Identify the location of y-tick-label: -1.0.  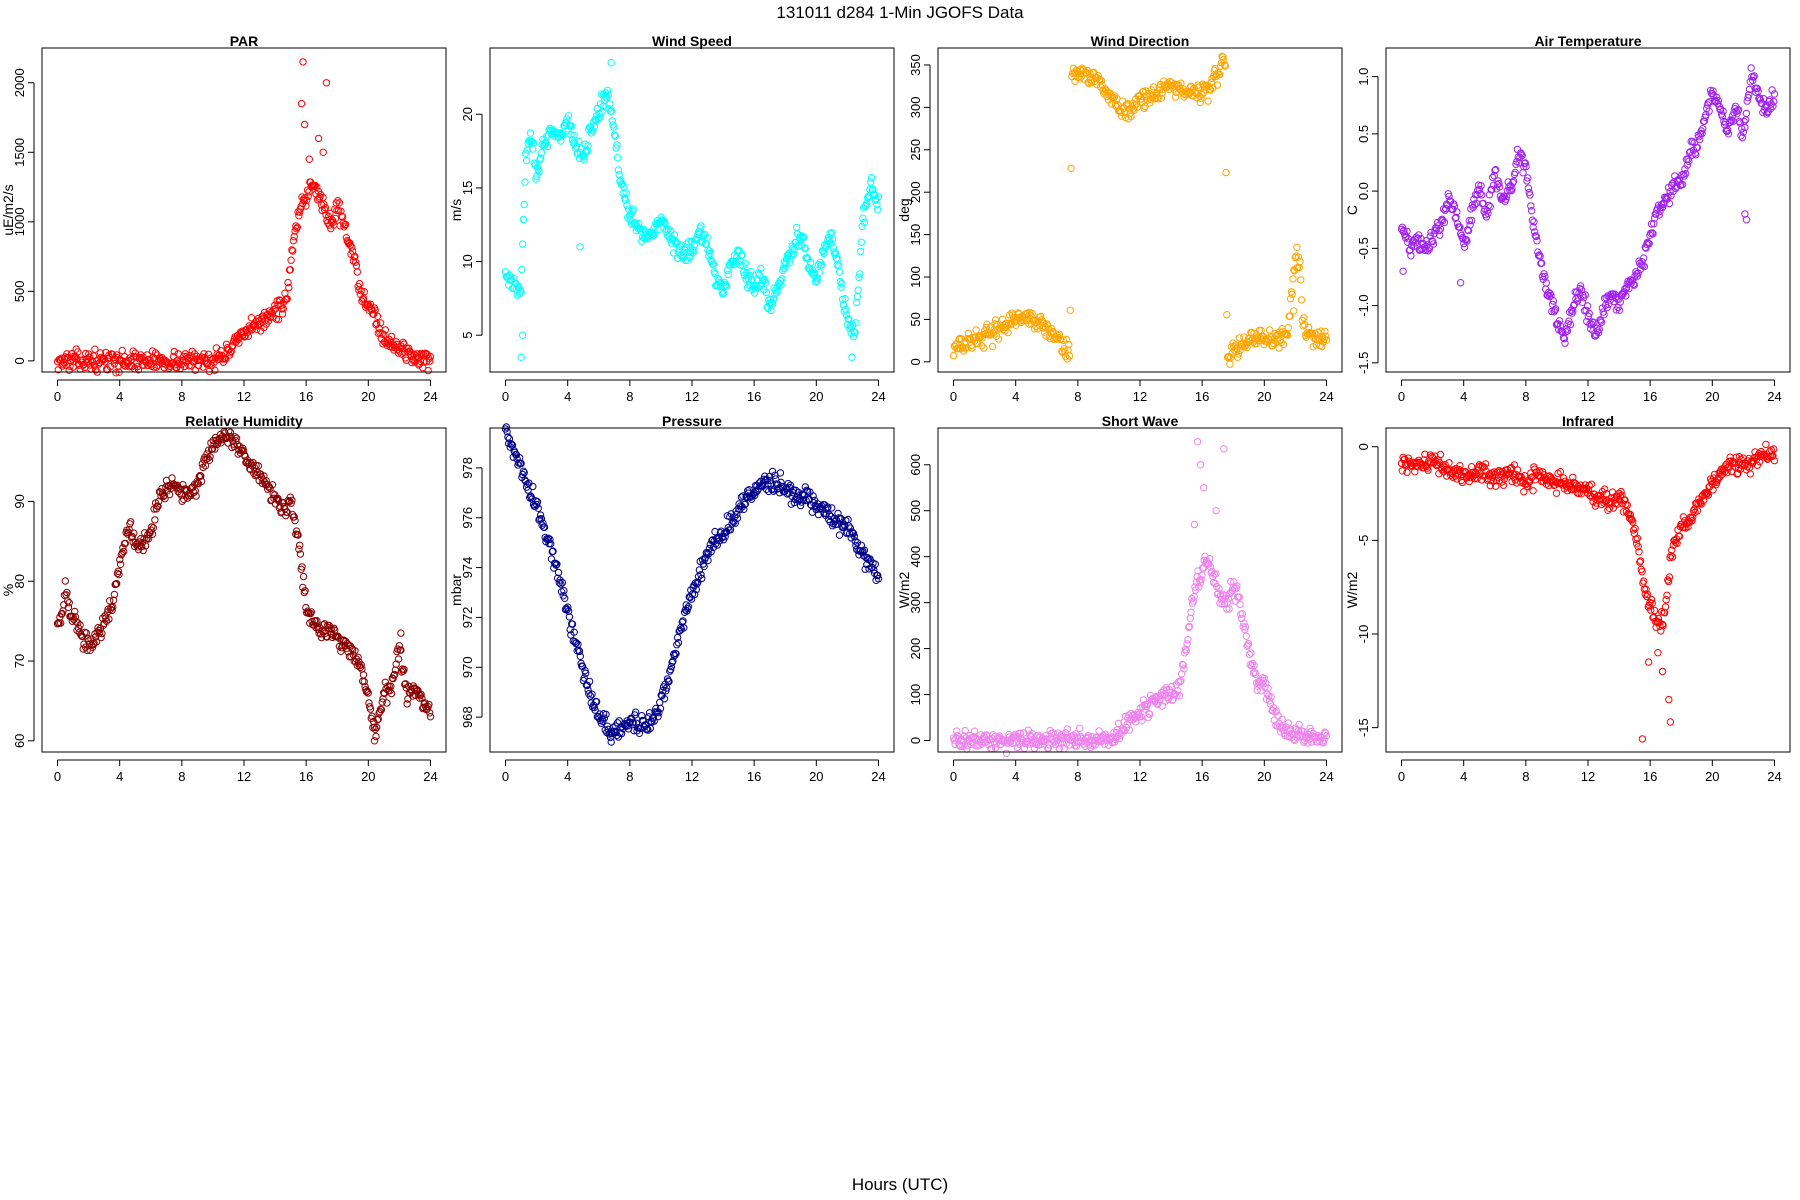
(1363, 305).